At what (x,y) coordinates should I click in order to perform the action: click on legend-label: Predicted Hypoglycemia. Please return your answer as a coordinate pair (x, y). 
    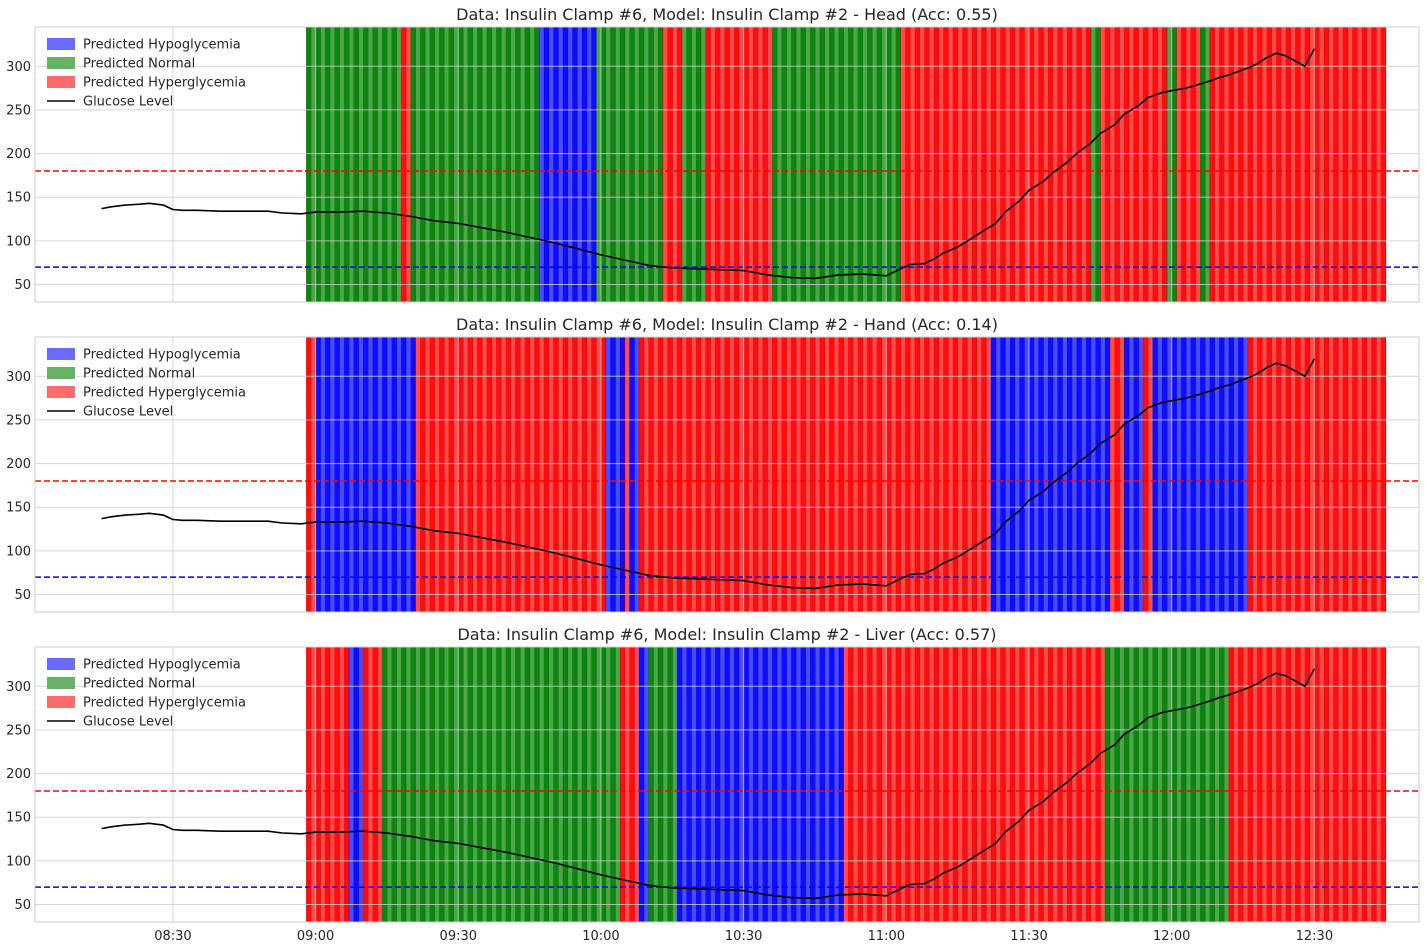
    Looking at the image, I should click on (162, 355).